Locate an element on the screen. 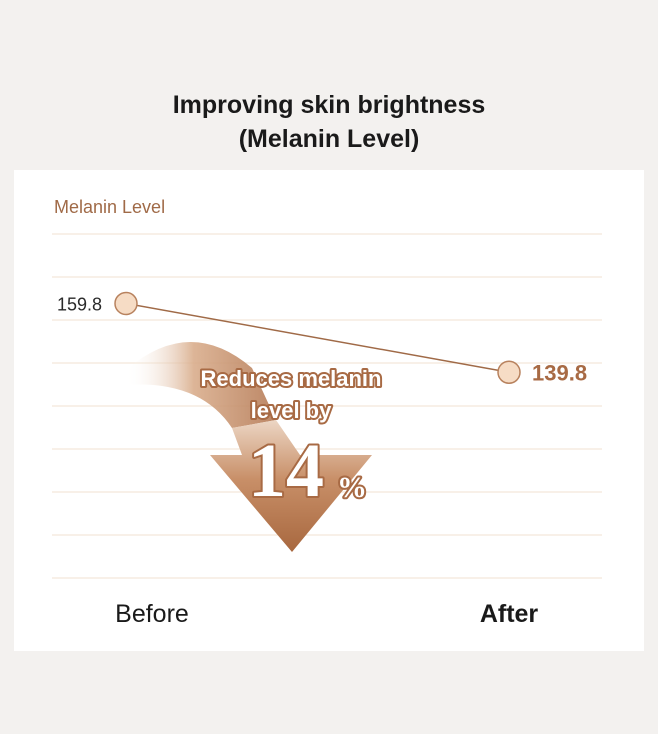  arrow-curve is located at coordinates (201, 384).